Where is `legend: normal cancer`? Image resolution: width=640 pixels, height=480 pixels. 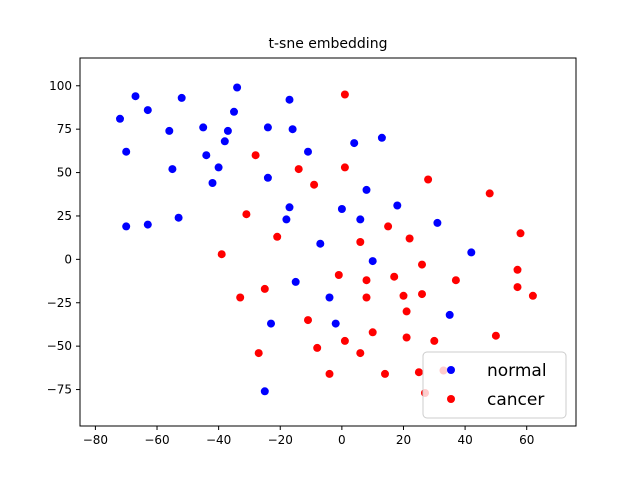 legend: normal cancer is located at coordinates (494, 385).